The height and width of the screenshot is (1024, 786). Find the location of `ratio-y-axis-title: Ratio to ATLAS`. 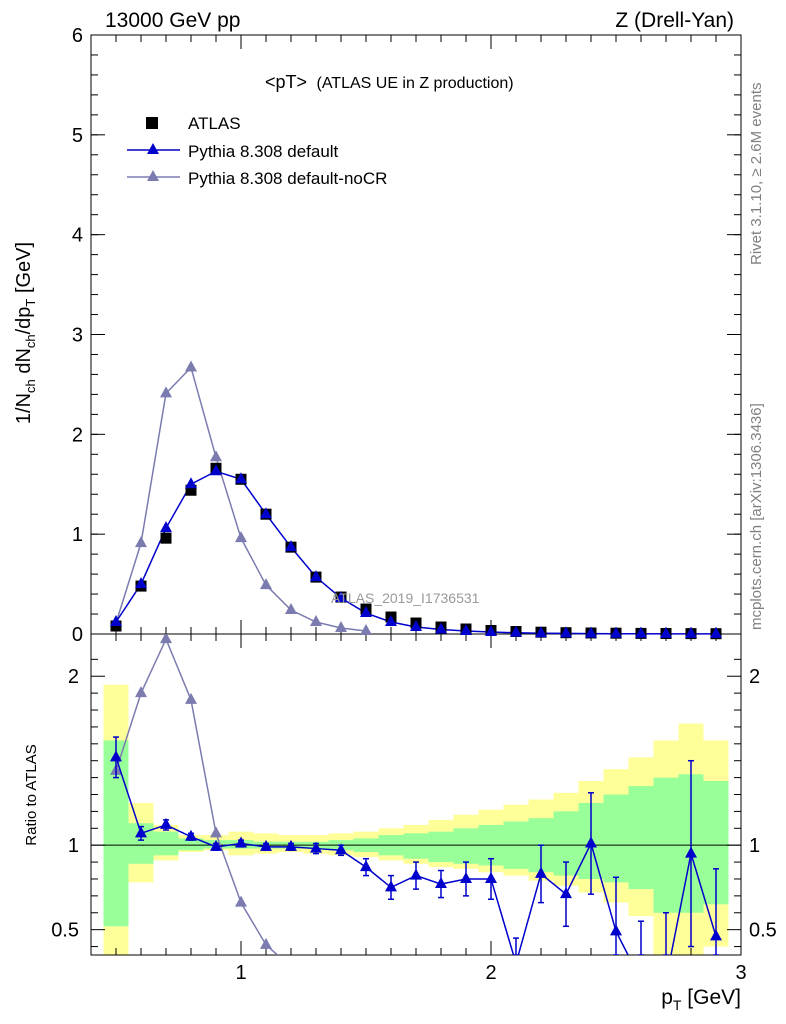

ratio-y-axis-title: Ratio to ATLAS is located at coordinates (31, 794).